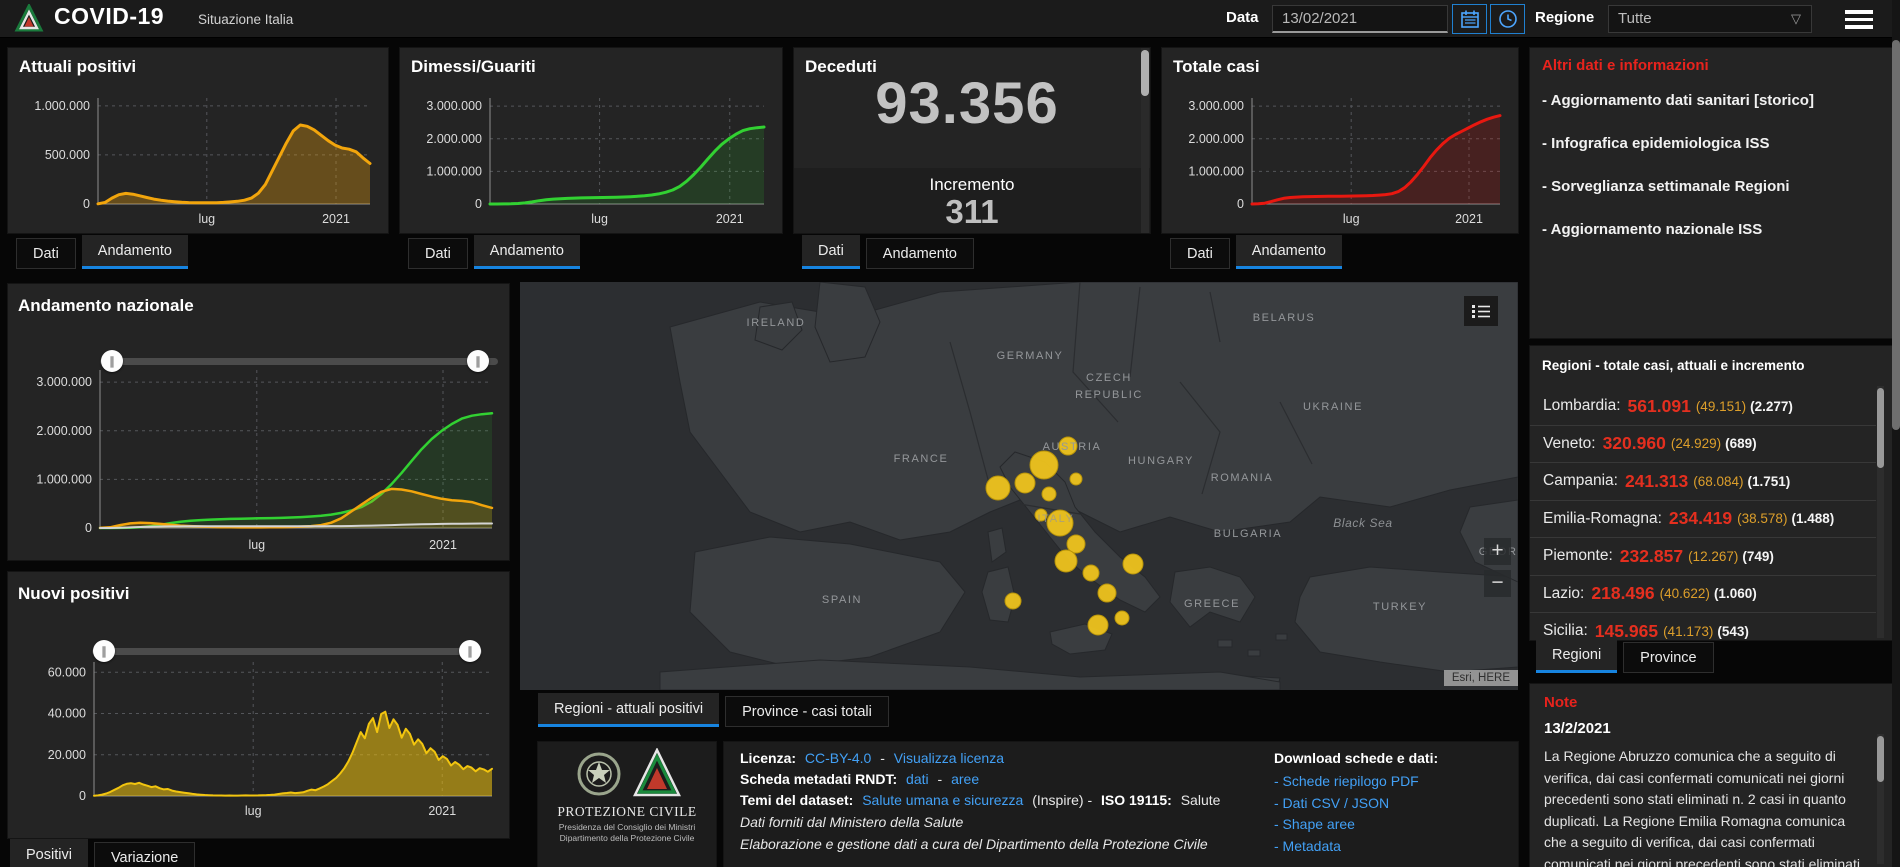 Image resolution: width=1900 pixels, height=867 pixels. What do you see at coordinates (1666, 186) in the screenshot?
I see `altri-dati-link: - Sorveglianza settimanale Regioni` at bounding box center [1666, 186].